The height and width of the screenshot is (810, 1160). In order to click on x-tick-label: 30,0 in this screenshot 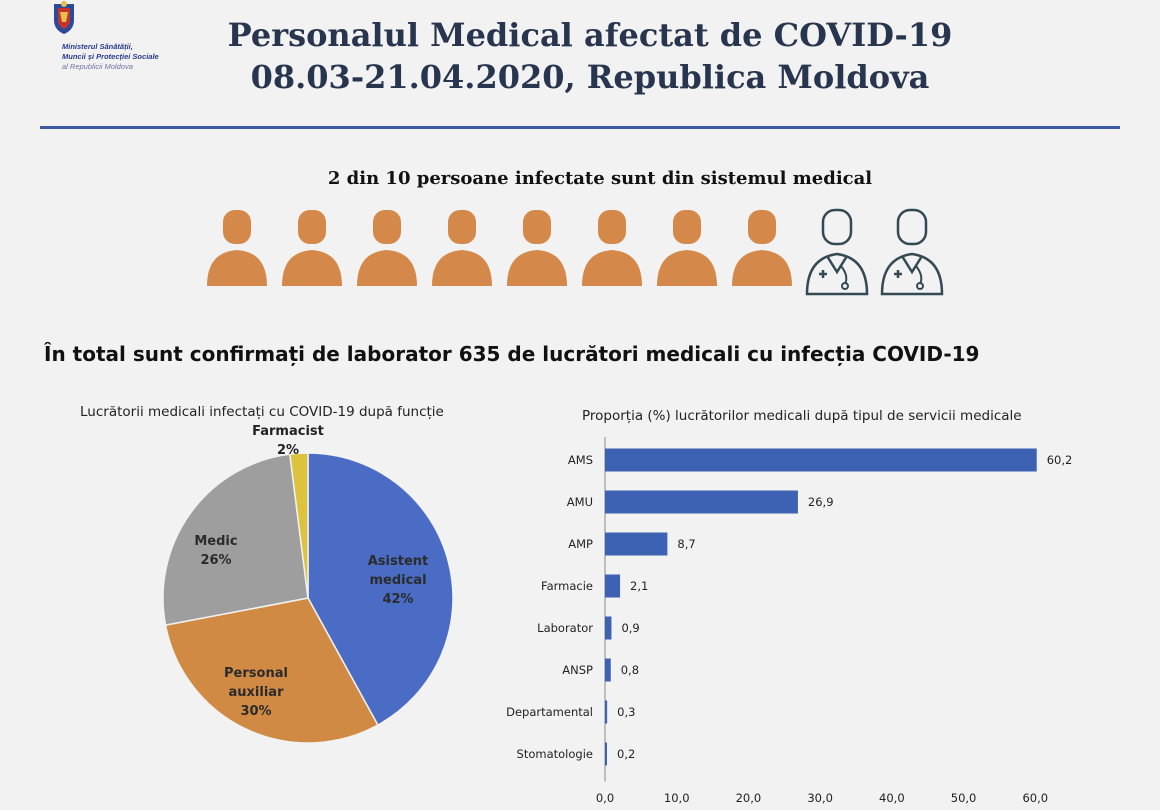, I will do `click(820, 798)`.